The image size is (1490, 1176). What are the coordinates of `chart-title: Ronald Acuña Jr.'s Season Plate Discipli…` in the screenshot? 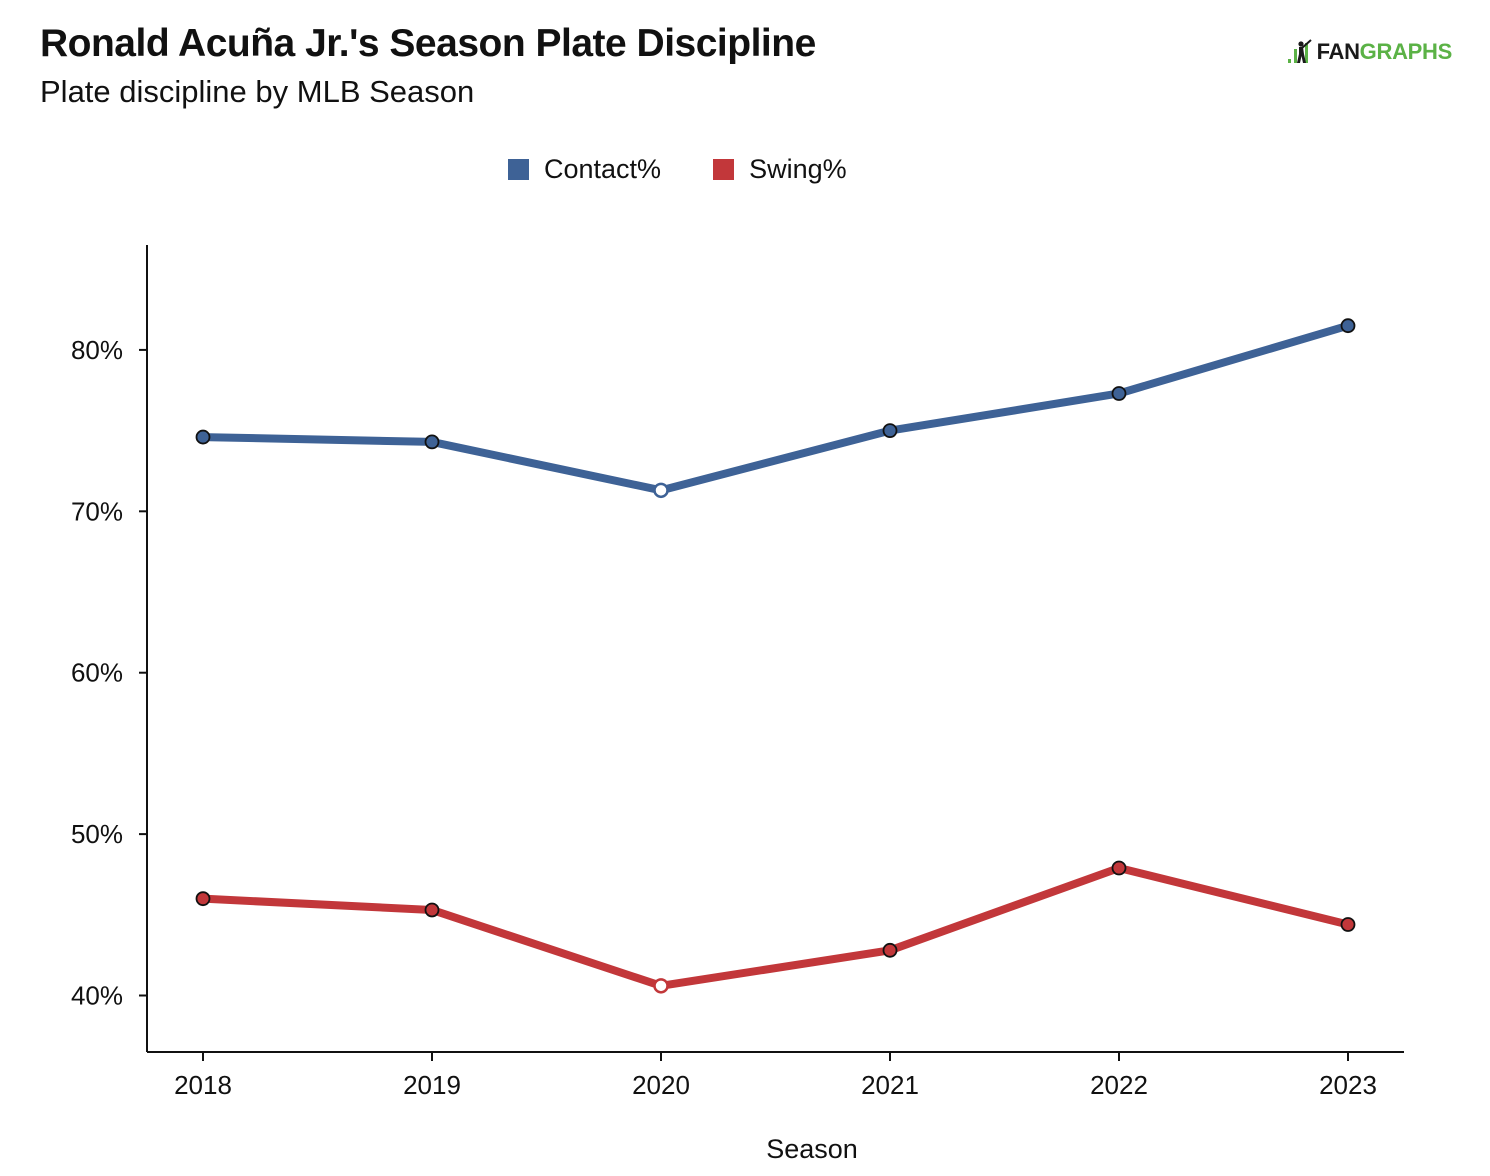 It's located at (428, 43).